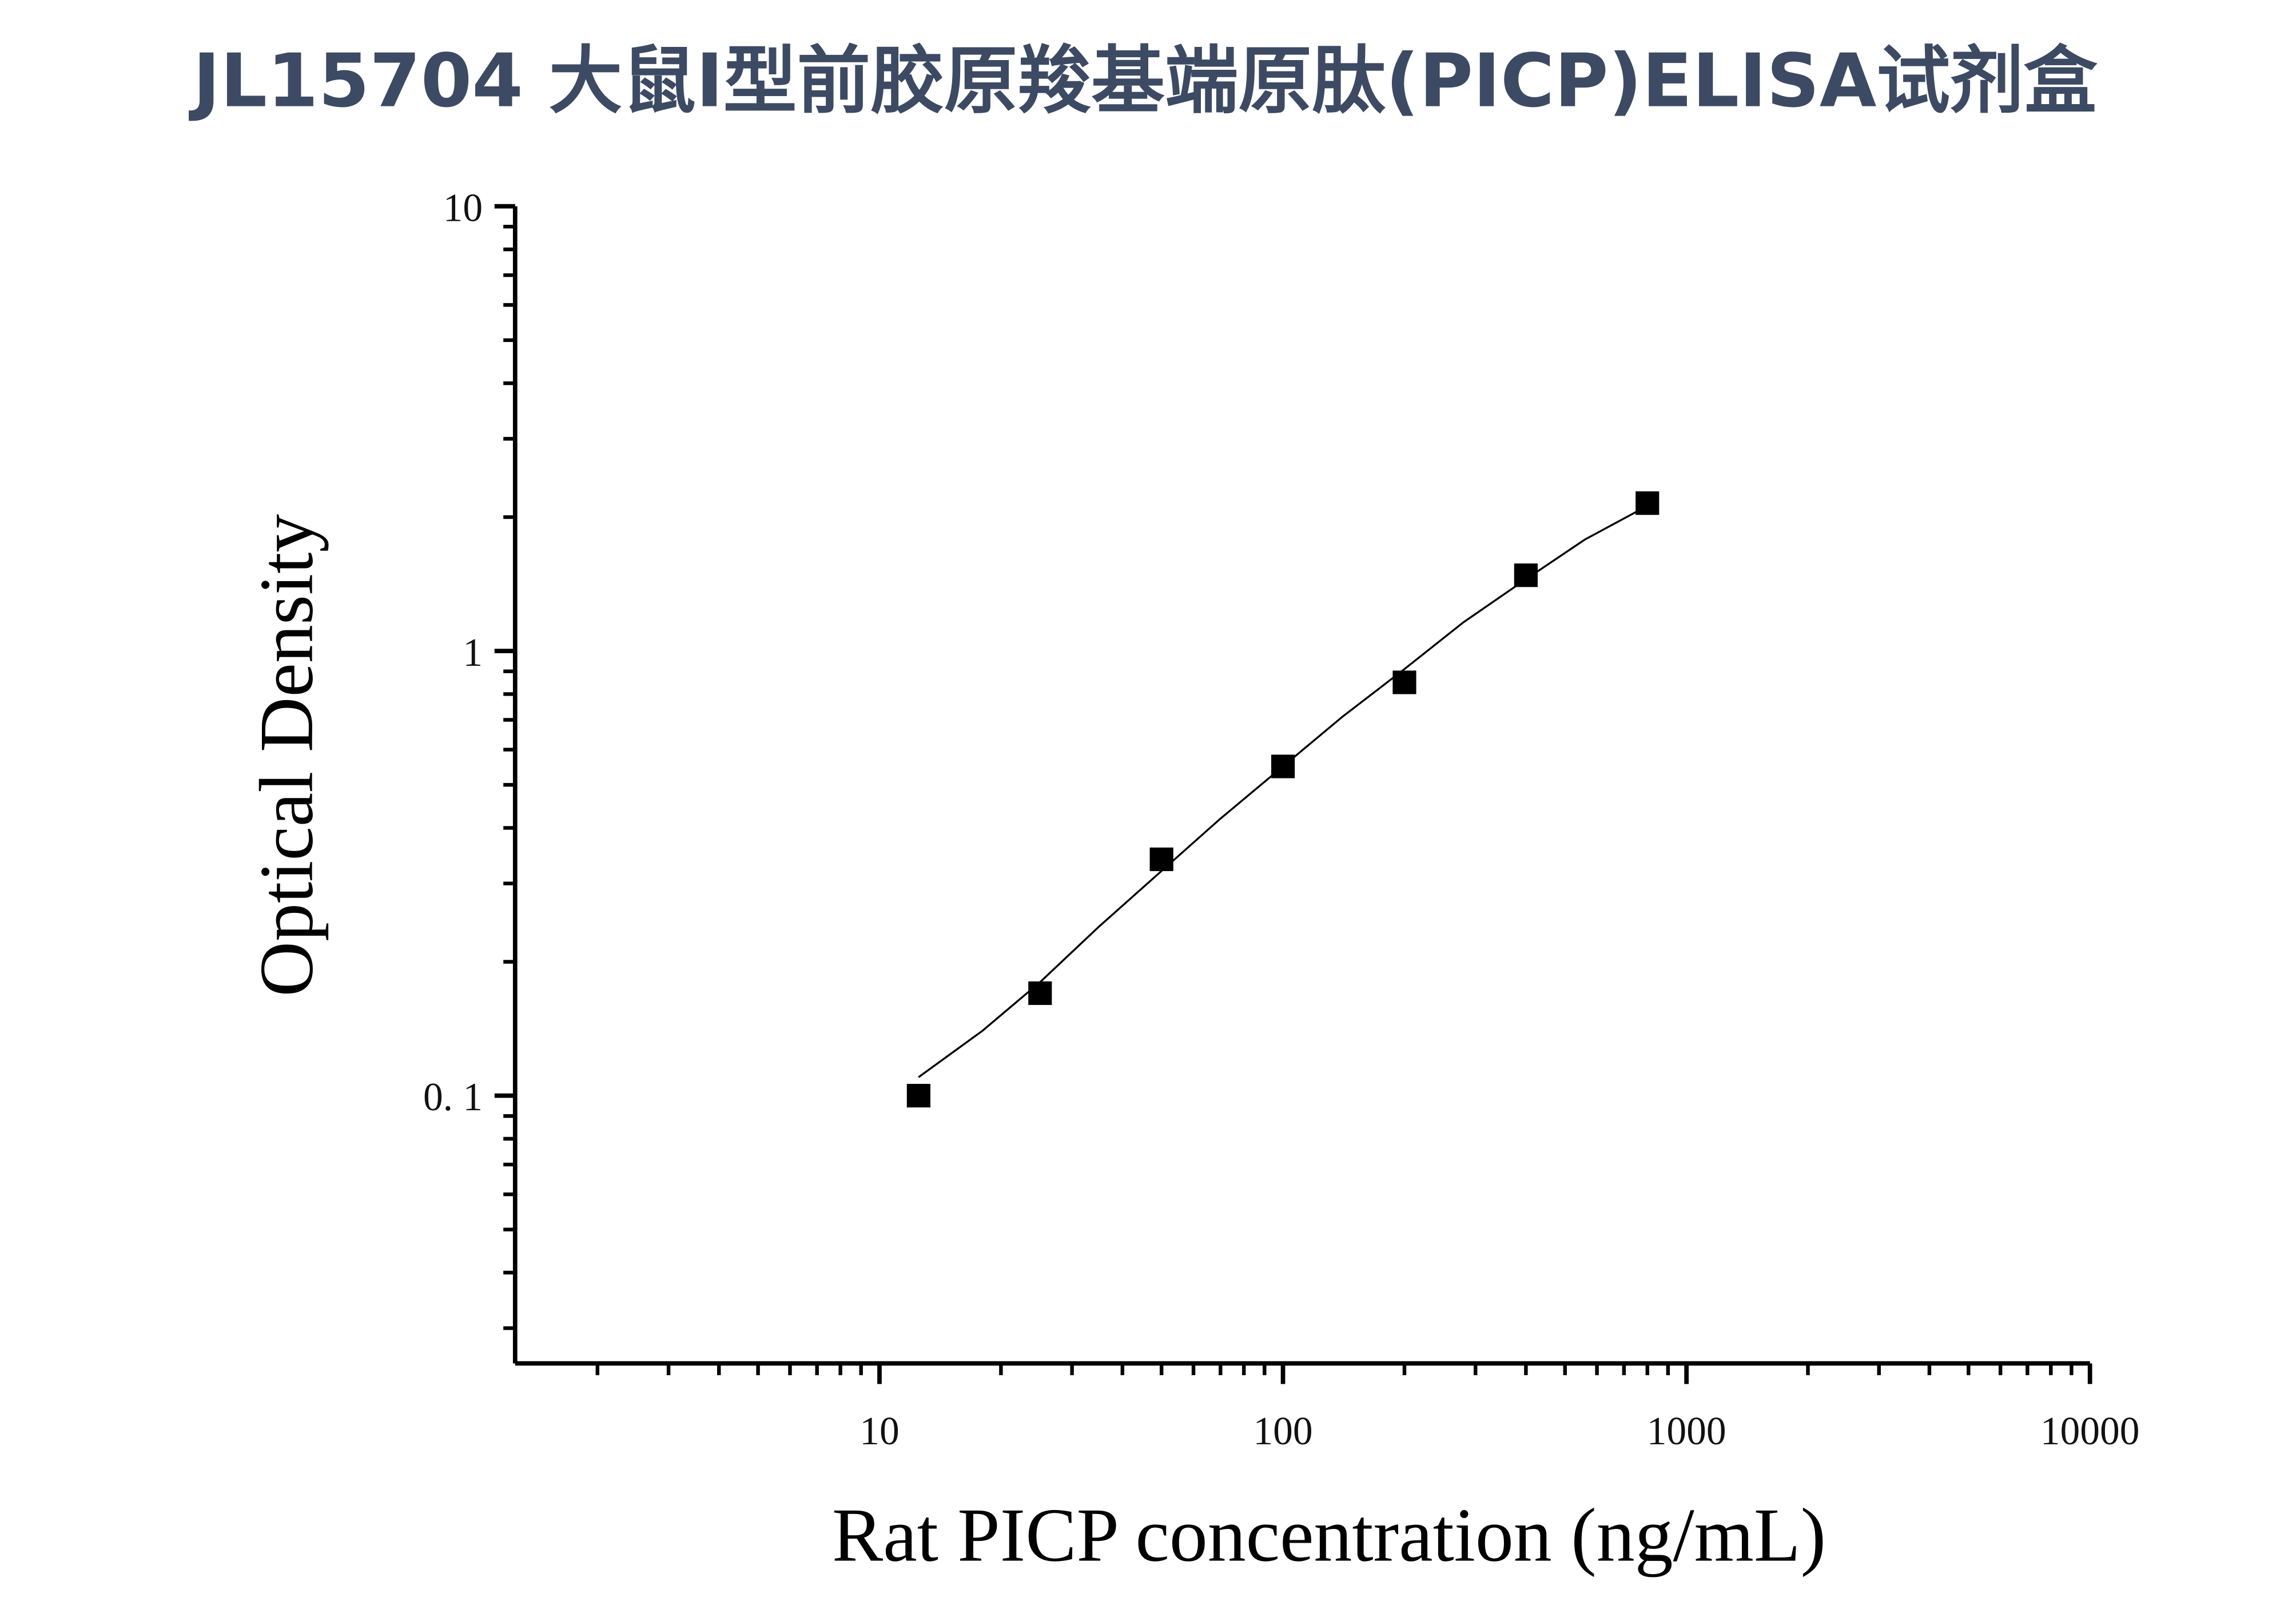 The width and height of the screenshot is (2296, 1605). What do you see at coordinates (473, 653) in the screenshot?
I see `y-tick-label: 1` at bounding box center [473, 653].